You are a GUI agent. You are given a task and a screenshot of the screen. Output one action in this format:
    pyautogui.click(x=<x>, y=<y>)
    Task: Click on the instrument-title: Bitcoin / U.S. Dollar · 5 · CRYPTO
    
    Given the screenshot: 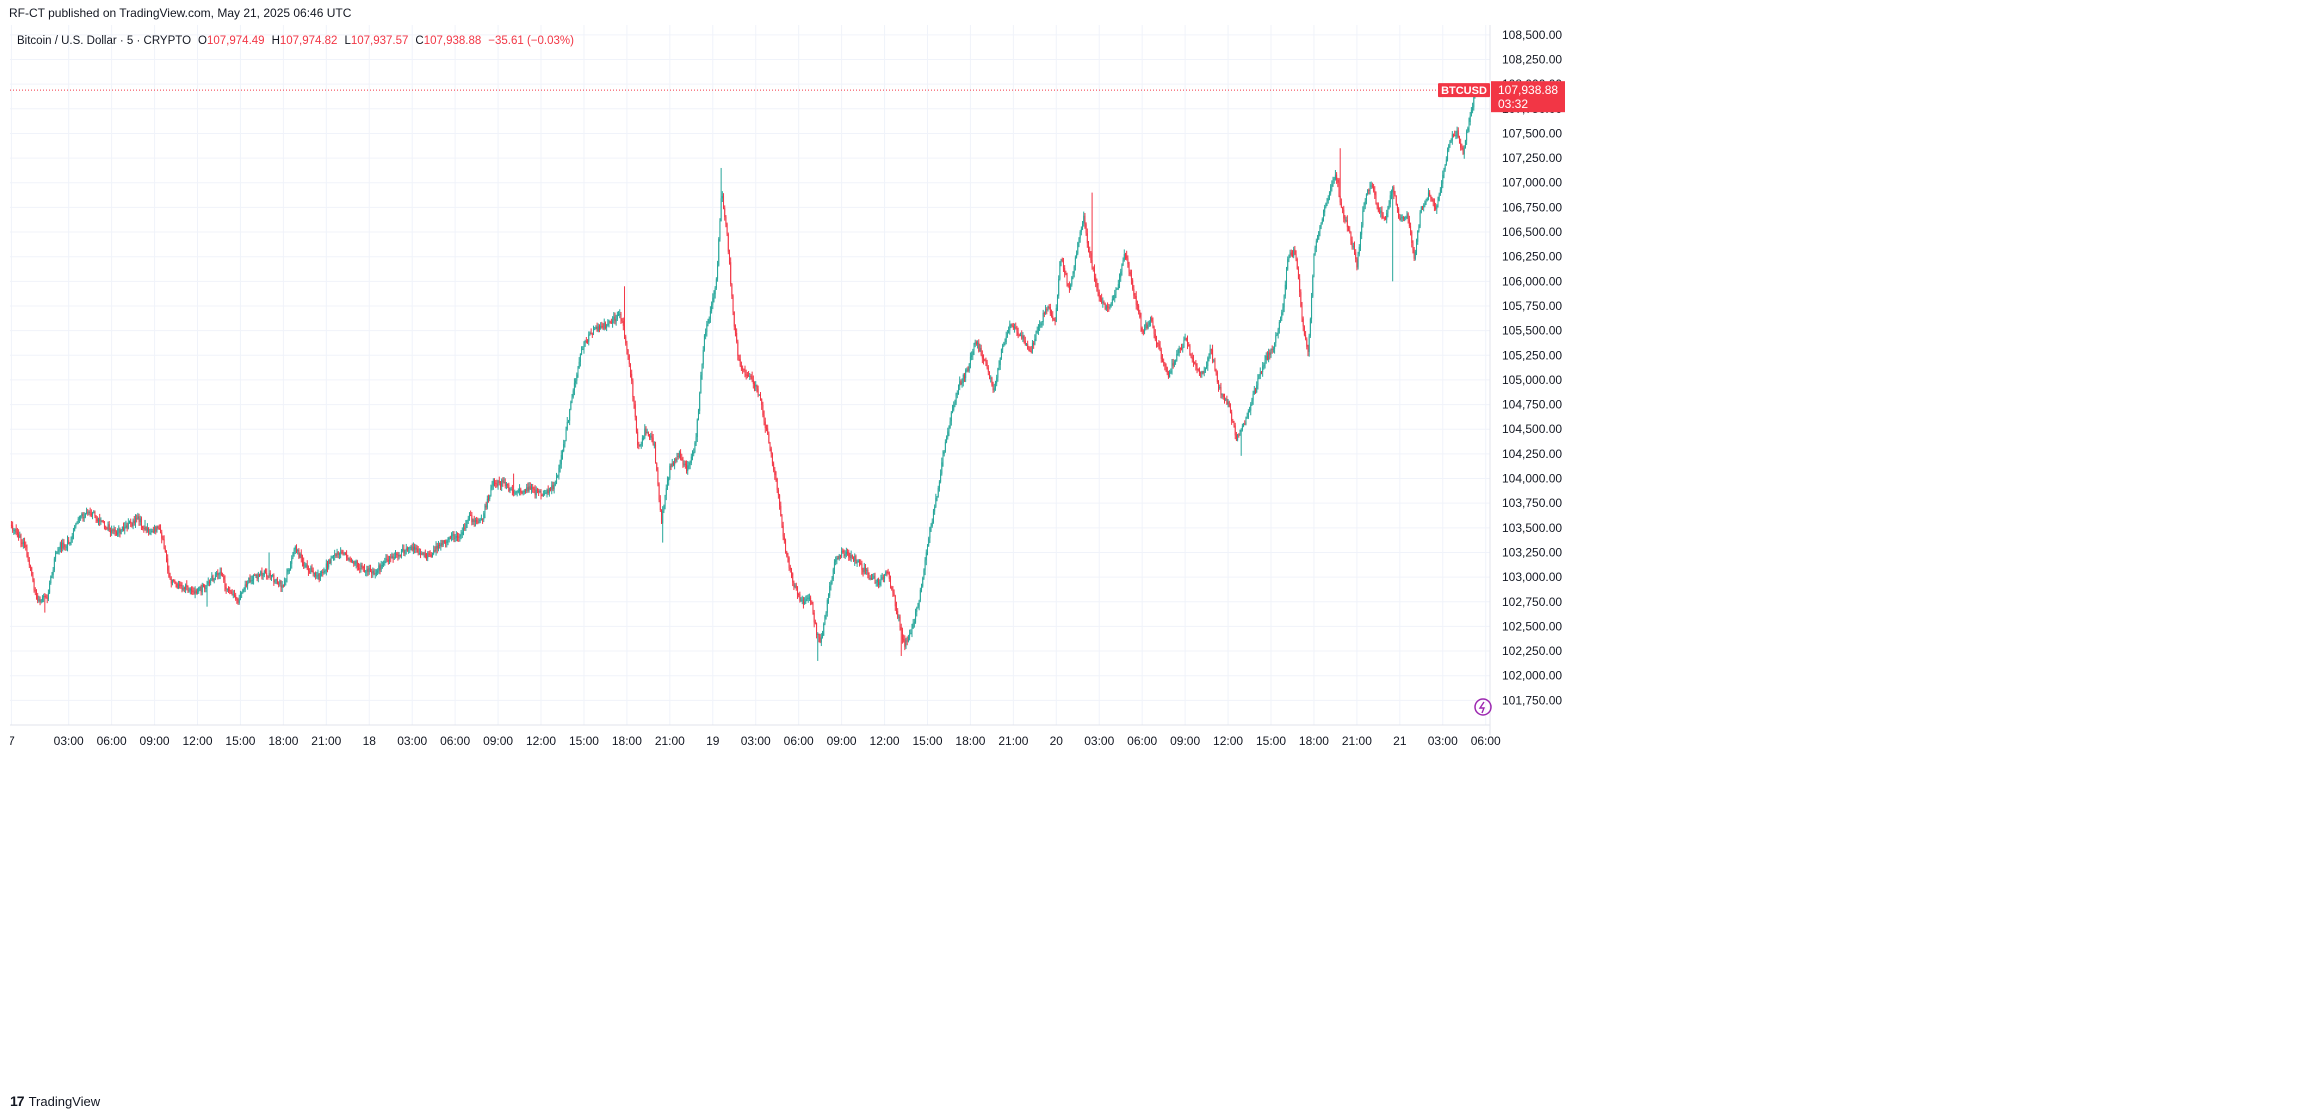 What is the action you would take?
    pyautogui.click(x=104, y=41)
    